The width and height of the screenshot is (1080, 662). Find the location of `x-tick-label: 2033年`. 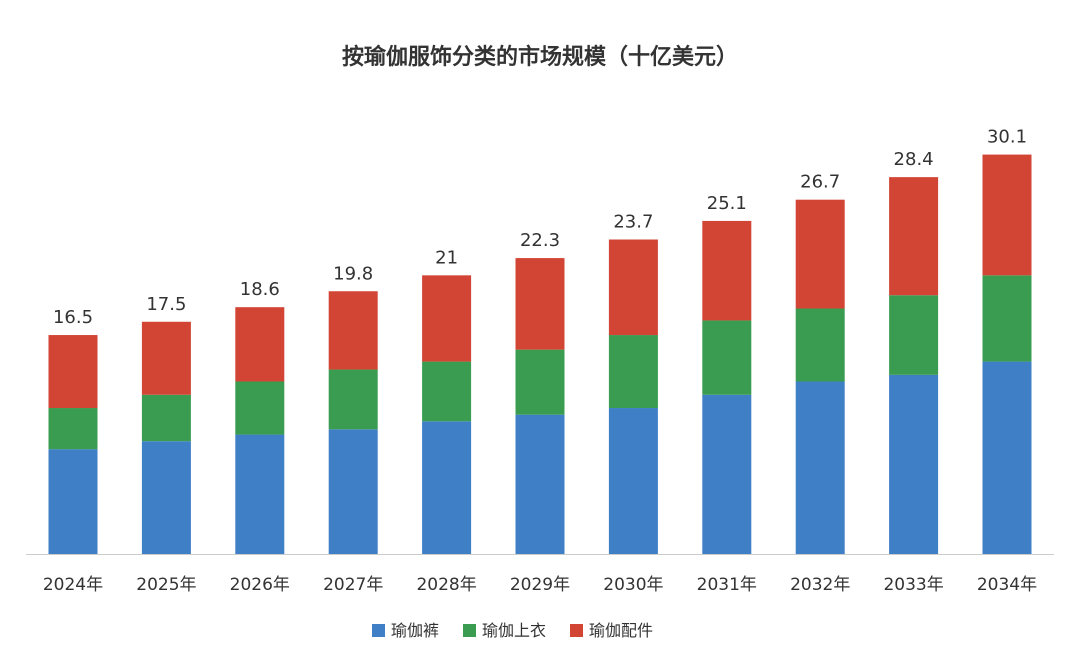

x-tick-label: 2033年 is located at coordinates (913, 585).